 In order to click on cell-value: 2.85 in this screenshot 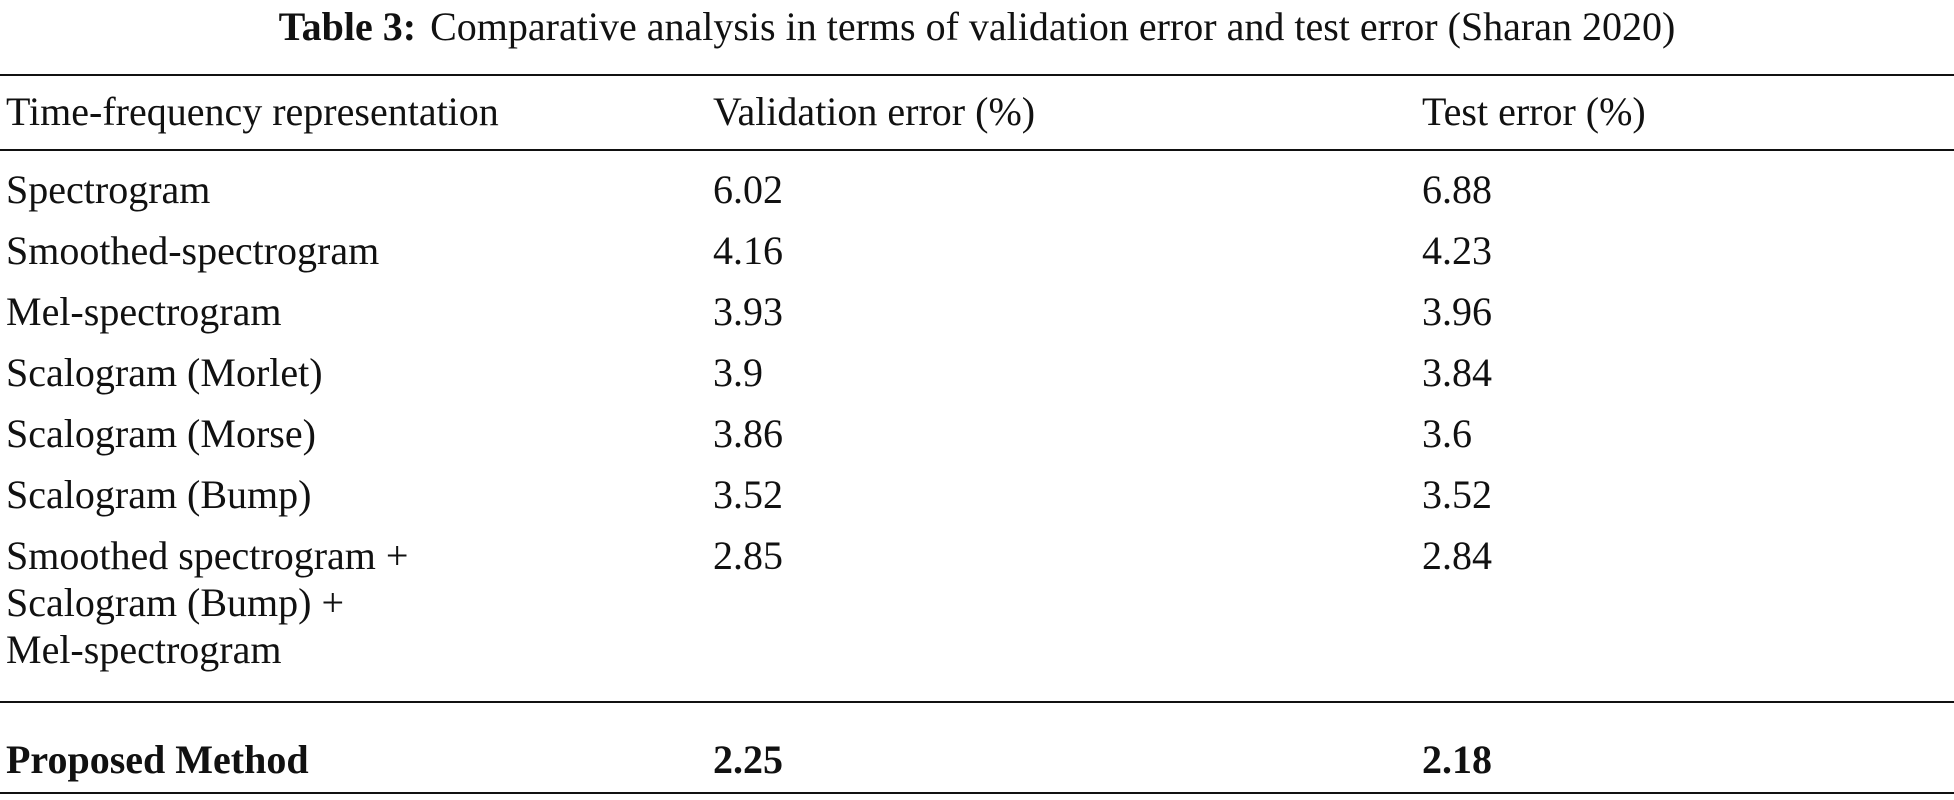, I will do `click(748, 555)`.